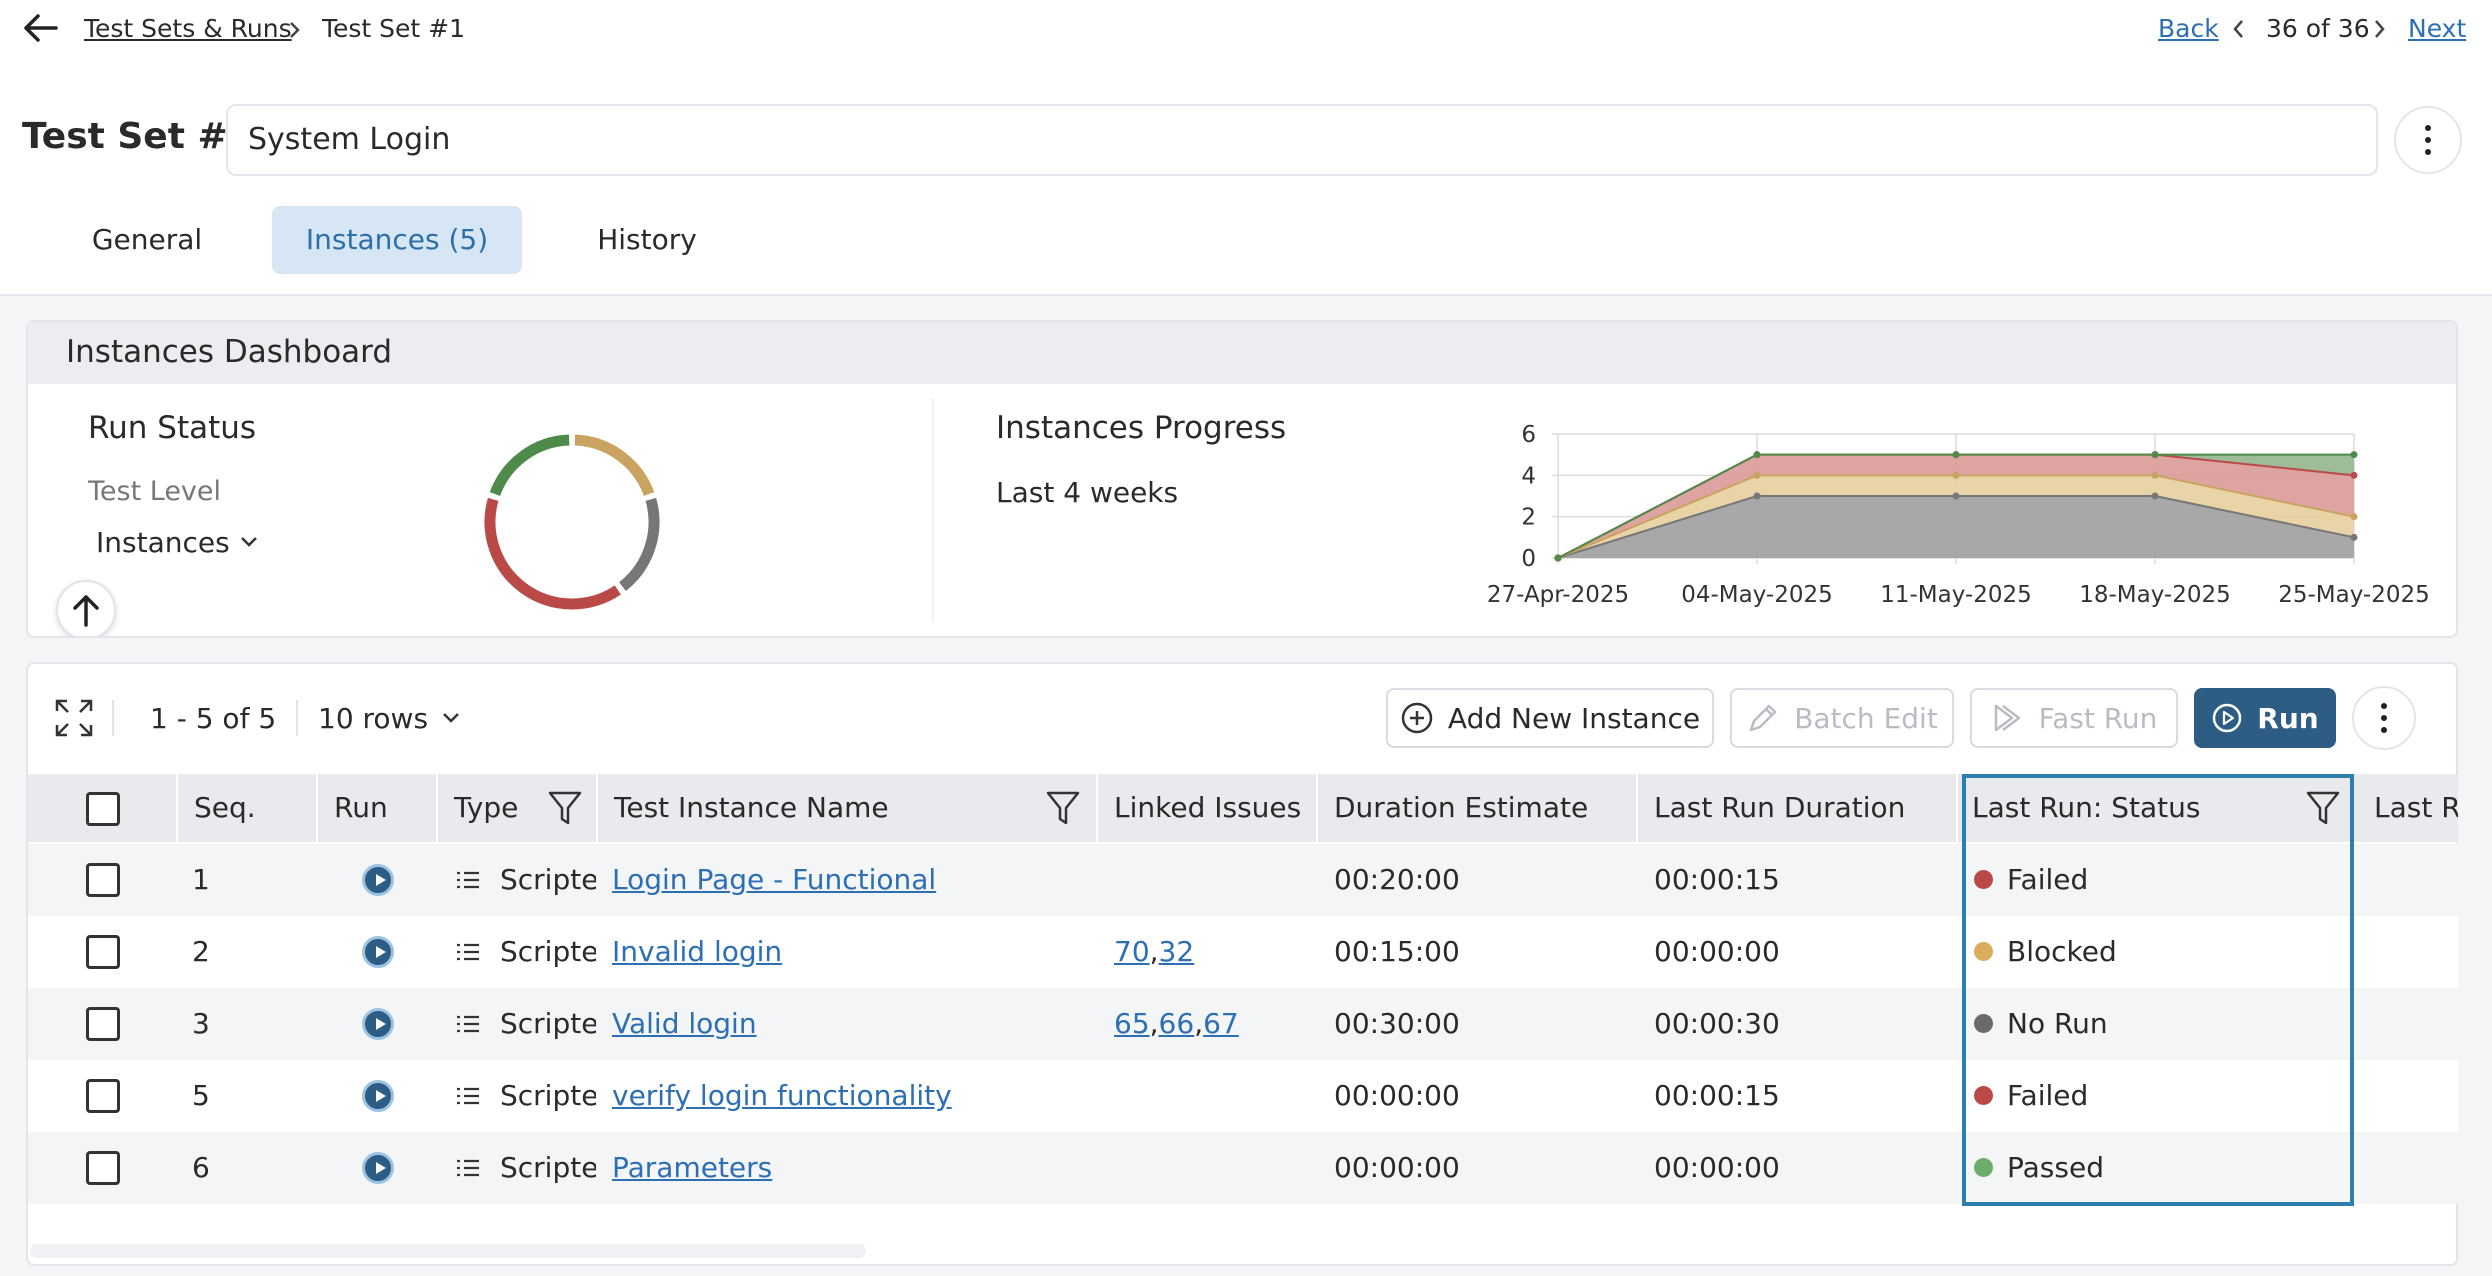  What do you see at coordinates (397, 240) in the screenshot?
I see `tab-instances: Instances (5)` at bounding box center [397, 240].